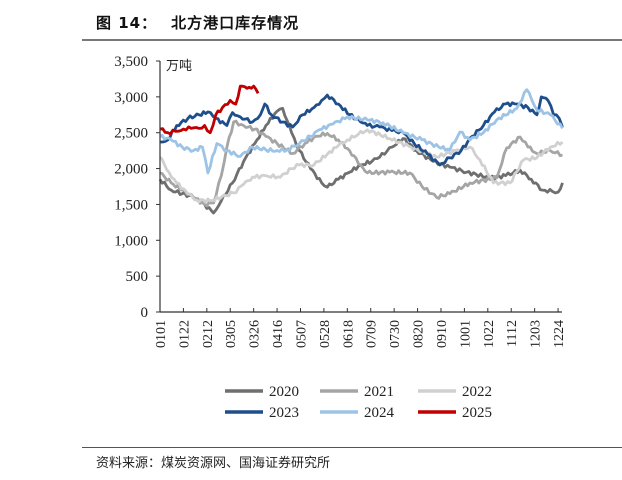  I want to click on x-tick-label: 0820, so click(419, 334).